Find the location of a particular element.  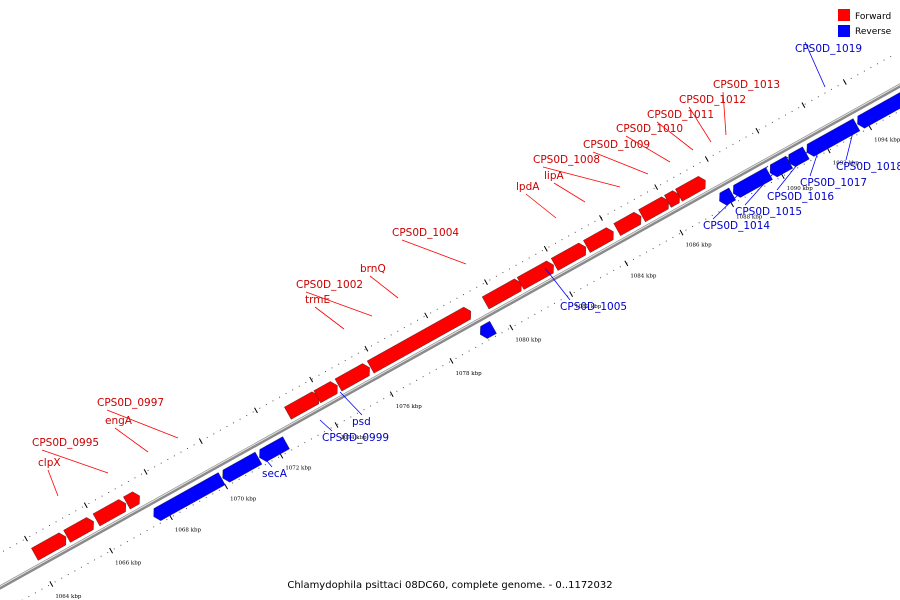

gene-label: CPS0D_1009 is located at coordinates (616, 145).